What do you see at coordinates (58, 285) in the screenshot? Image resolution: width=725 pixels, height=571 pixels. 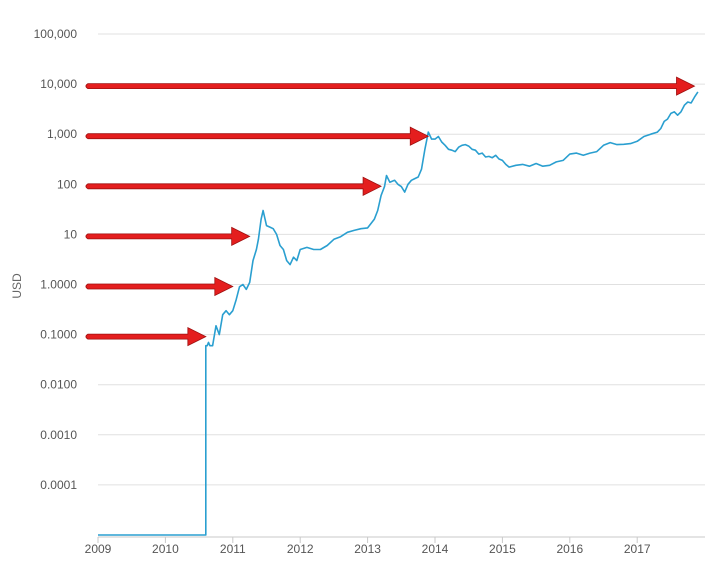 I see `y-tick-label: 1.0000` at bounding box center [58, 285].